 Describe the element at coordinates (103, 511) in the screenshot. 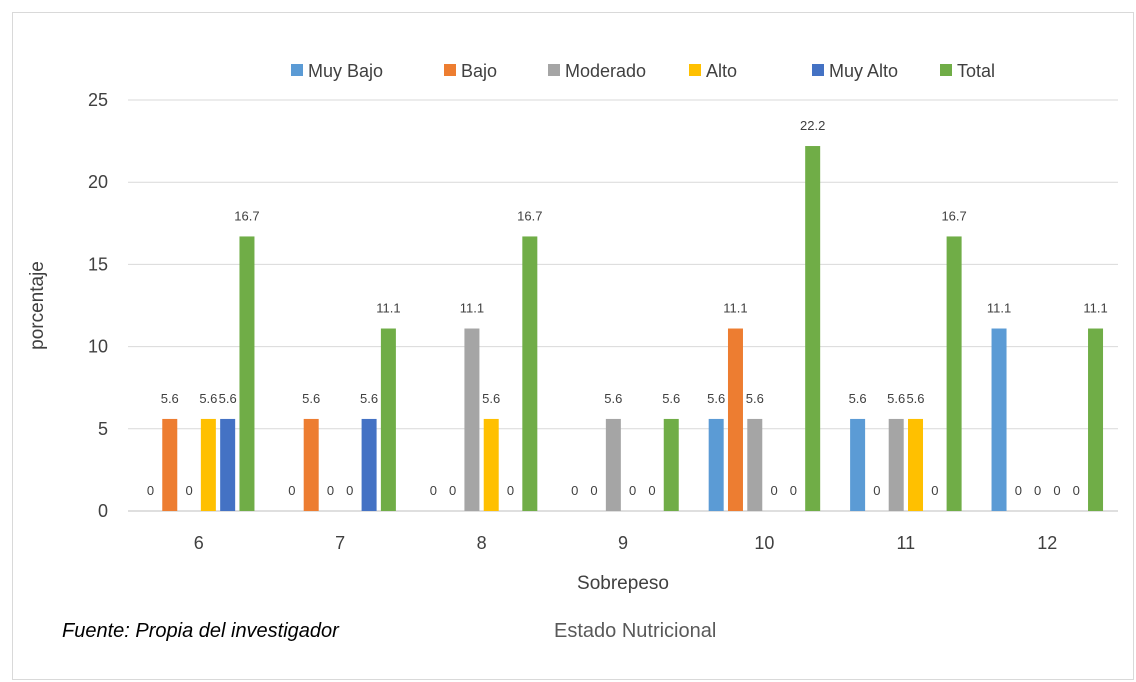

I see `y-tick-label: 0` at that location.